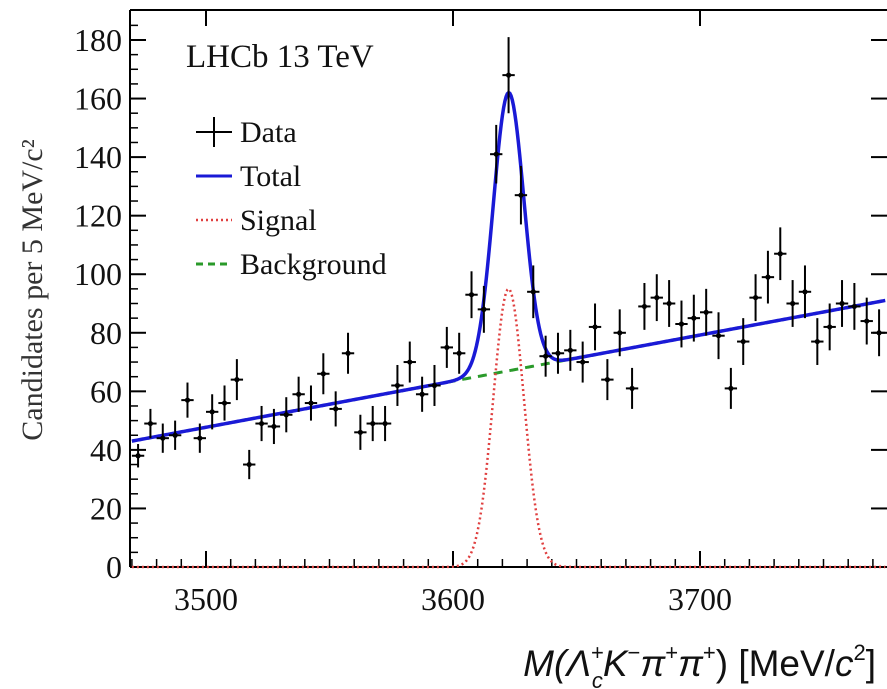 The image size is (887, 689). What do you see at coordinates (106, 333) in the screenshot?
I see `y-tick-label: 80` at bounding box center [106, 333].